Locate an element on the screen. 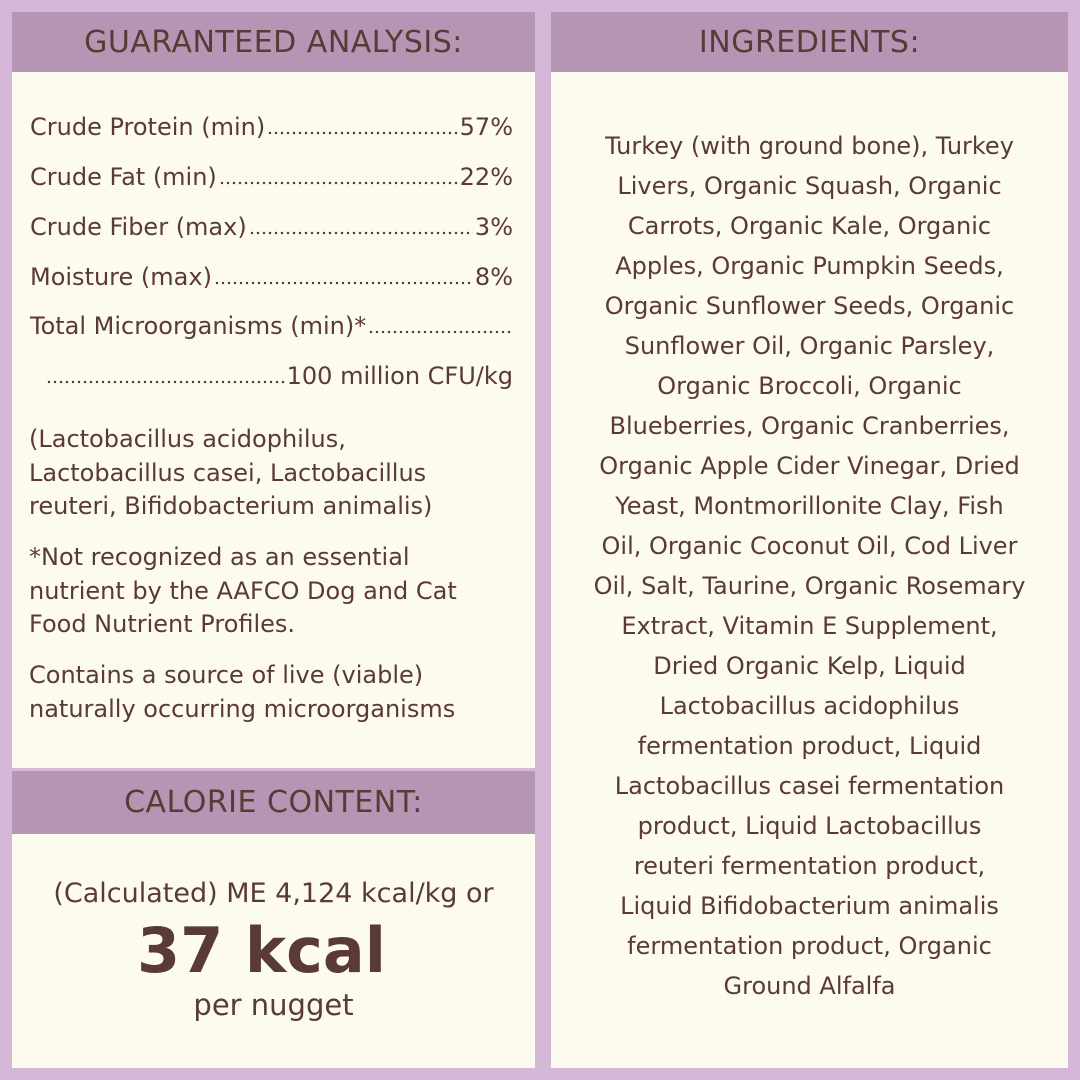  row-value: 3% is located at coordinates (493, 227).